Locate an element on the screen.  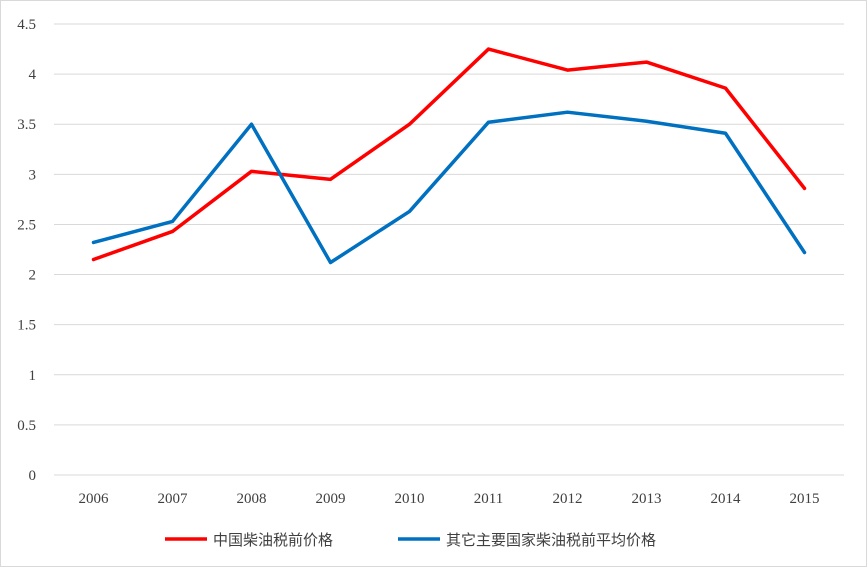
x-tick-label: 2008 is located at coordinates (252, 499).